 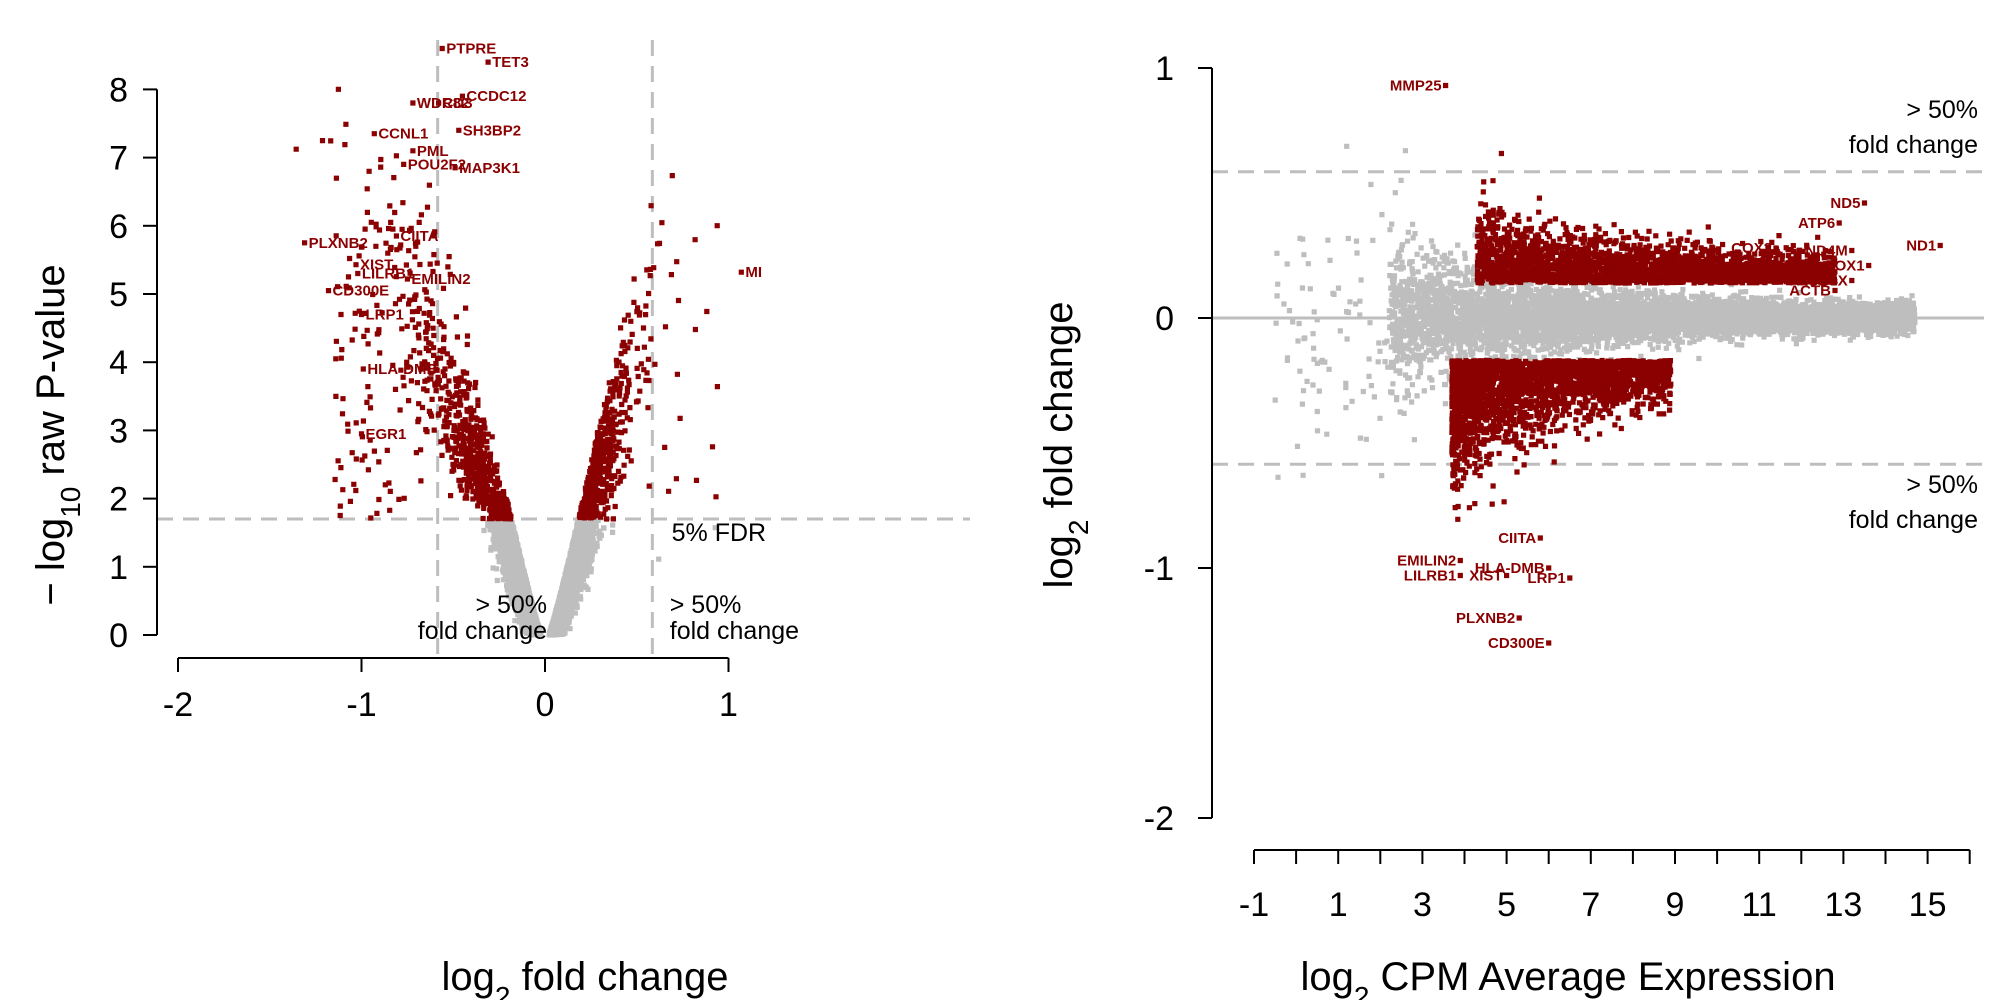 I want to click on ma-y-tick-label: -2, so click(x=1159, y=819).